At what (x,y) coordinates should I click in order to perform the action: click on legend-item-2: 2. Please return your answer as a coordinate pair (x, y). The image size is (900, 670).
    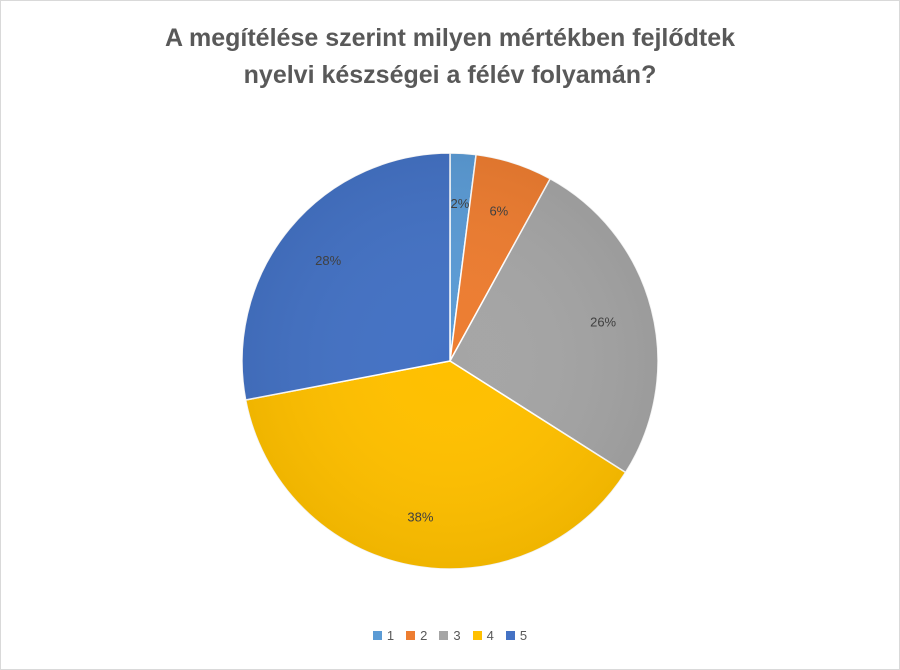
    Looking at the image, I should click on (416, 635).